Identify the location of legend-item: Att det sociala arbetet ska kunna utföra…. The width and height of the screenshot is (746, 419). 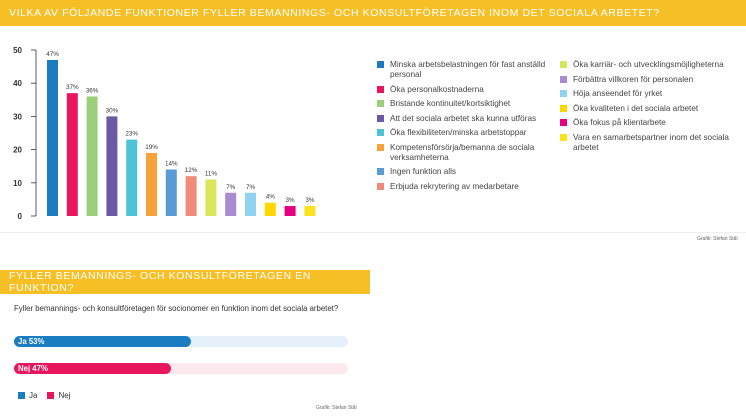
(462, 119).